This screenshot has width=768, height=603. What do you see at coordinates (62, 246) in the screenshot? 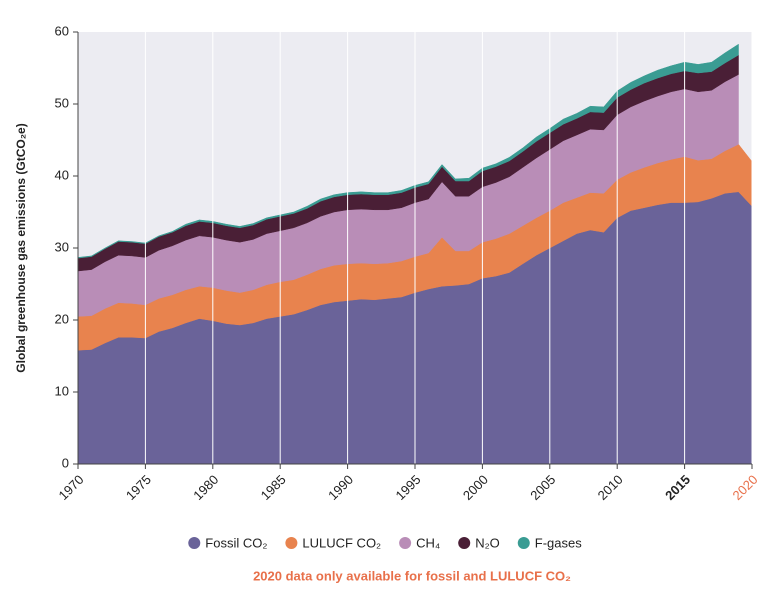
I see `y-tick-label: 30` at bounding box center [62, 246].